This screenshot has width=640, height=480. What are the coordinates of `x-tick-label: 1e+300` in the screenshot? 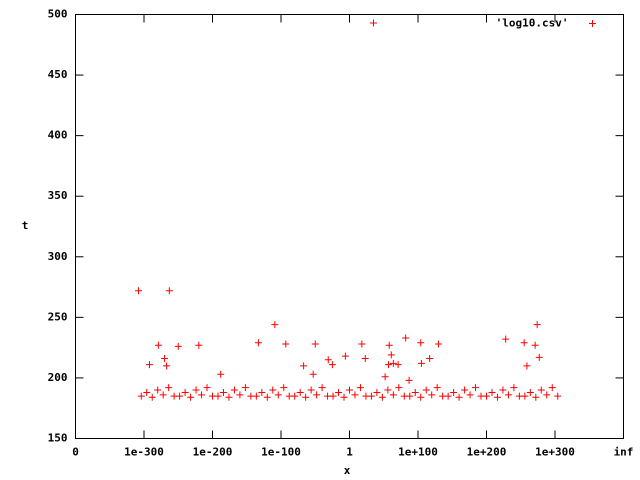 It's located at (555, 452).